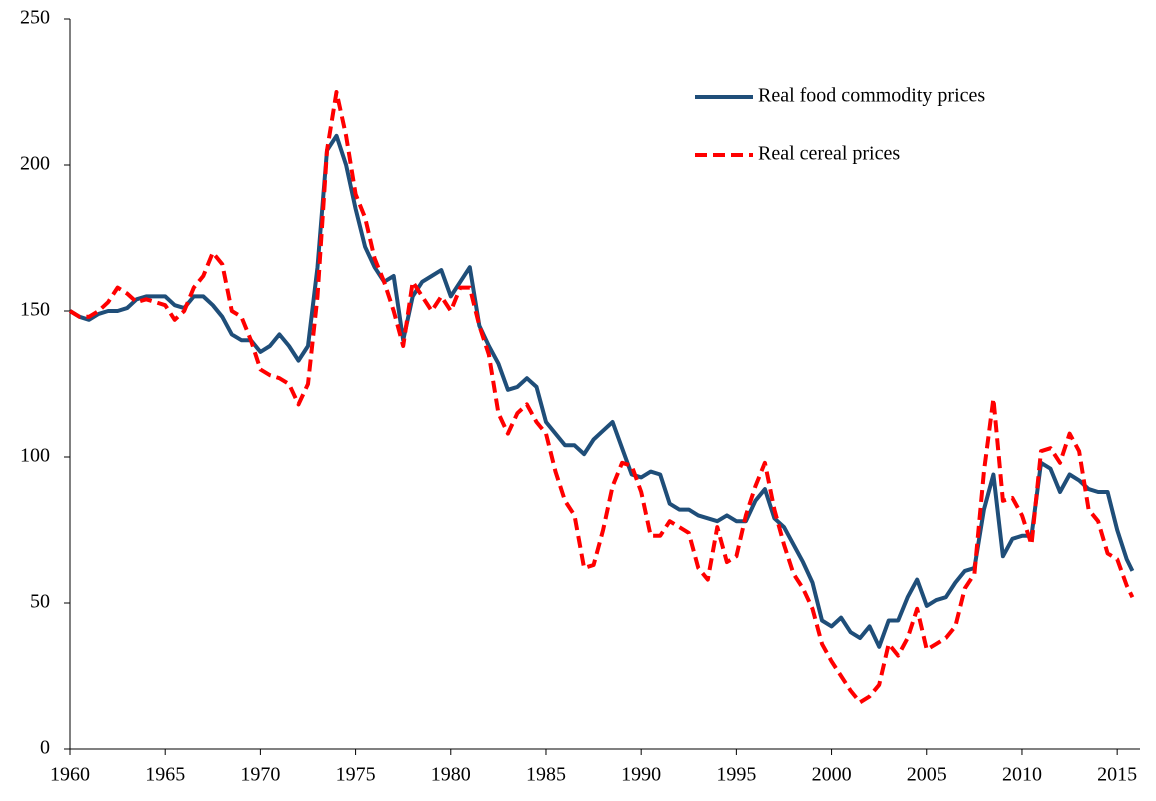 The width and height of the screenshot is (1156, 801). What do you see at coordinates (1022, 775) in the screenshot?
I see `x-tick-label: 2010` at bounding box center [1022, 775].